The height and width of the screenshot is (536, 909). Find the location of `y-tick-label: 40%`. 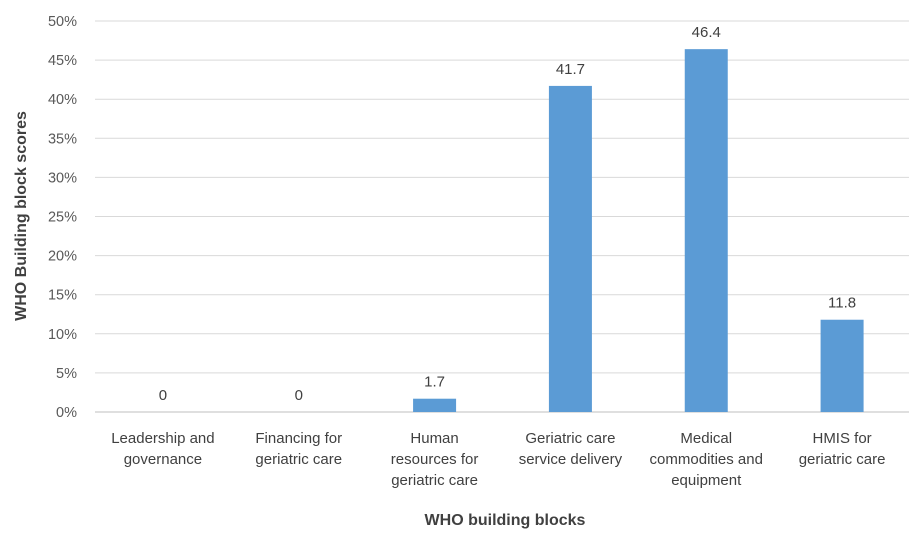

y-tick-label: 40% is located at coordinates (62, 100).